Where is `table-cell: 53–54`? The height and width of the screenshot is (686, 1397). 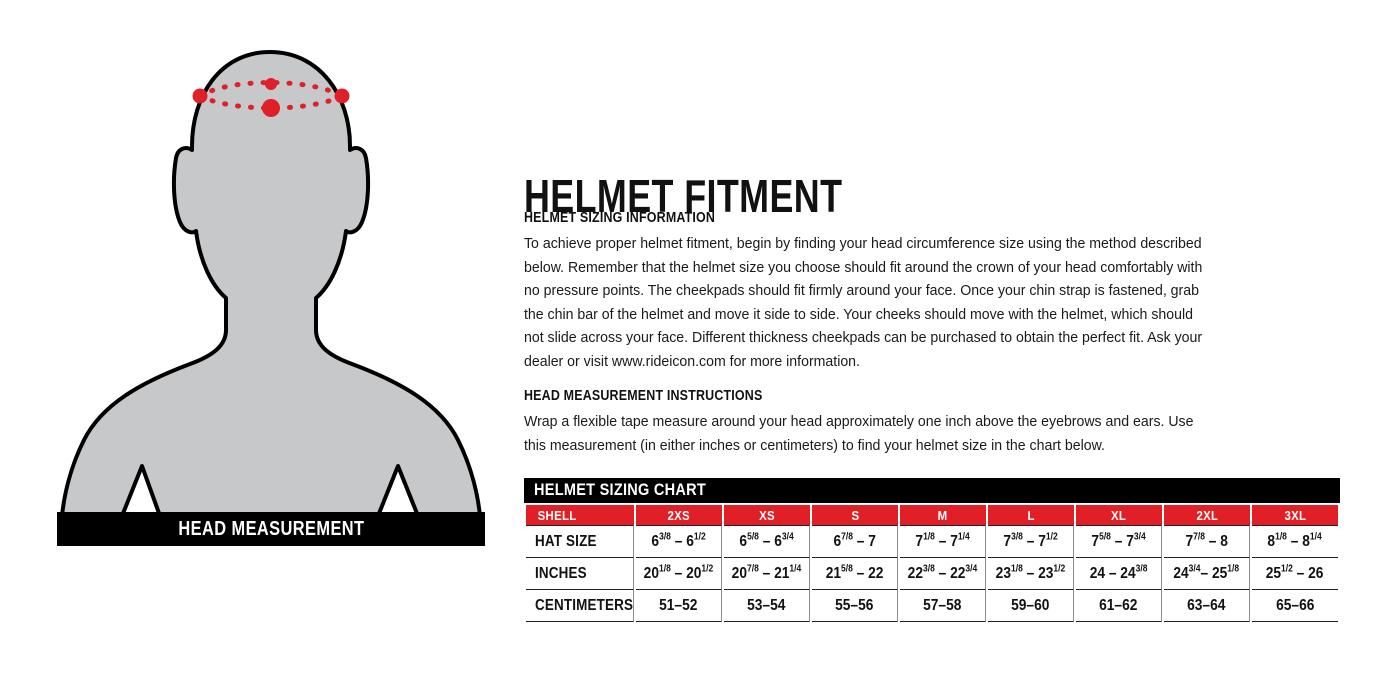 table-cell: 53–54 is located at coordinates (767, 606).